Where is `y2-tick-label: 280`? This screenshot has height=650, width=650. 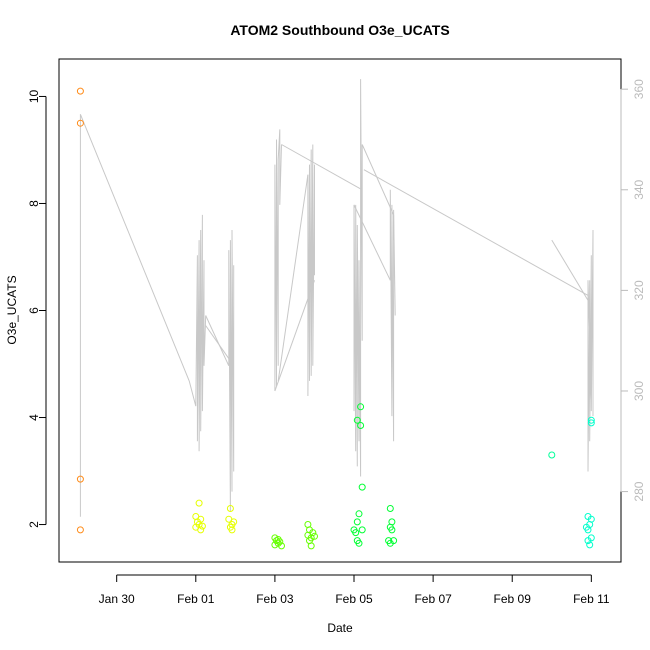 y2-tick-label: 280 is located at coordinates (639, 491).